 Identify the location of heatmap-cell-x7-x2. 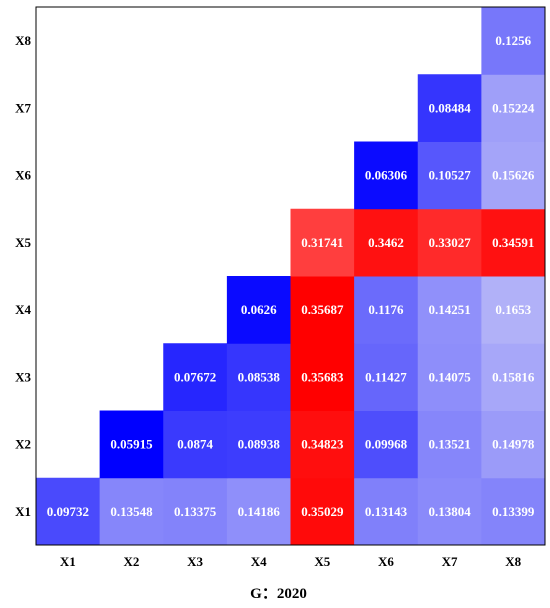
(449, 444).